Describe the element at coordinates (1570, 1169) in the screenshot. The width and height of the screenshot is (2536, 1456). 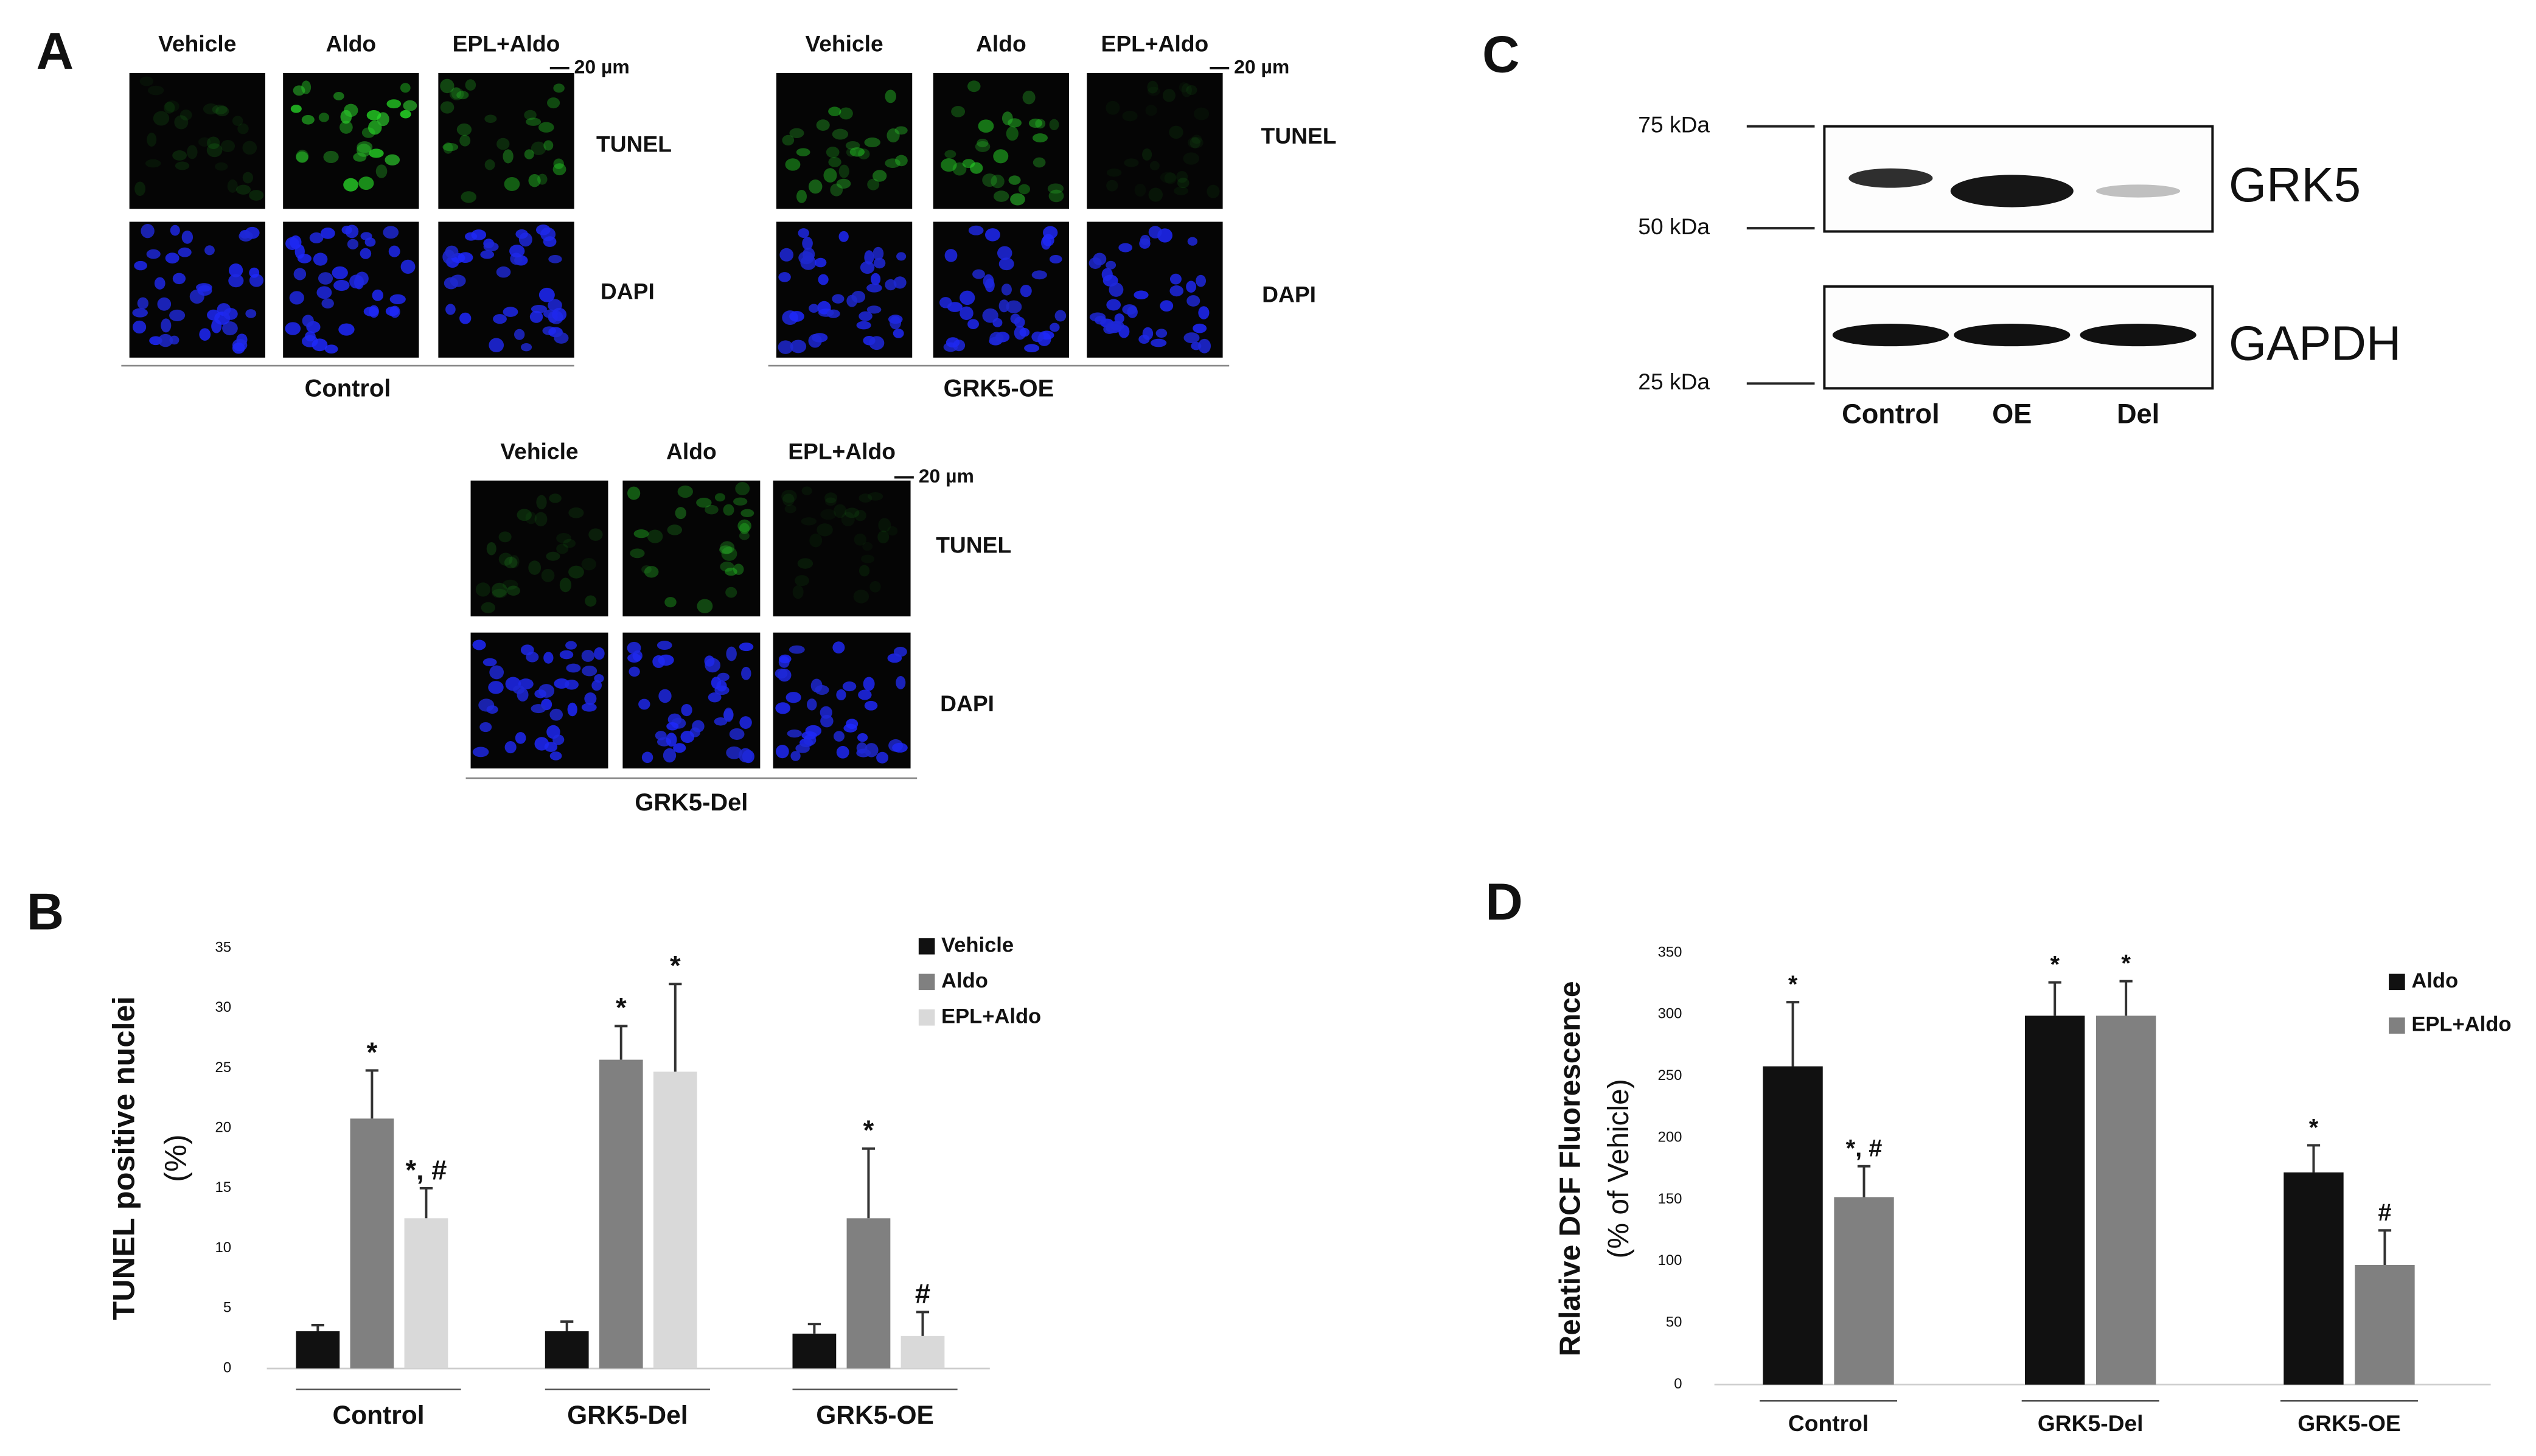
I see `y-axis-label: Relative DCF Fluorescence` at that location.